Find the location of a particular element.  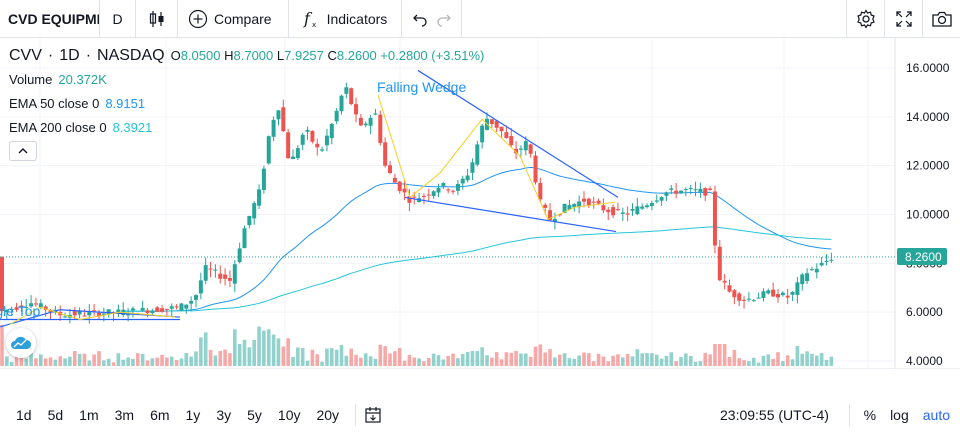

clock-time: 23:09:55 (UTC-4) is located at coordinates (774, 414).